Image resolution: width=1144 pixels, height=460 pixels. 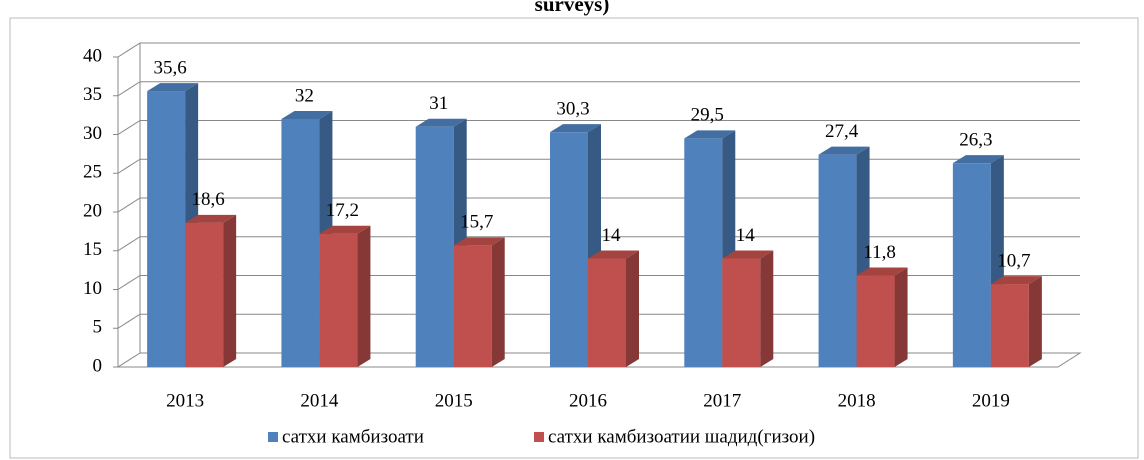 What do you see at coordinates (342, 210) in the screenshot?
I see `value-label: 17,2` at bounding box center [342, 210].